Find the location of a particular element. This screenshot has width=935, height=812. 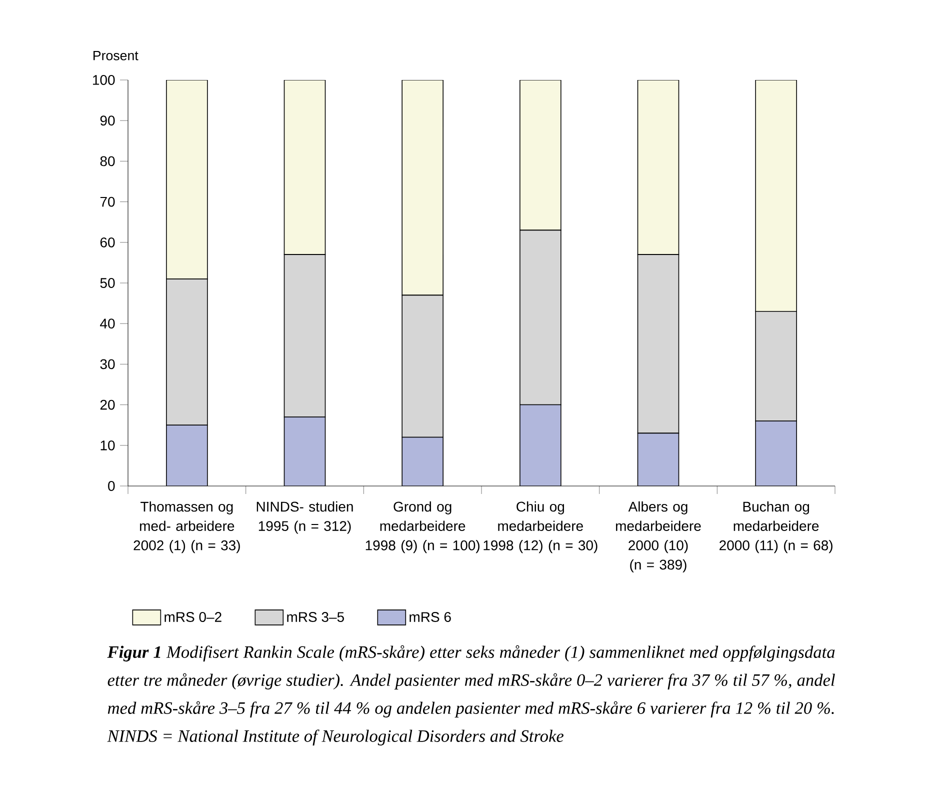

legend-label: mRS 6 is located at coordinates (430, 617).